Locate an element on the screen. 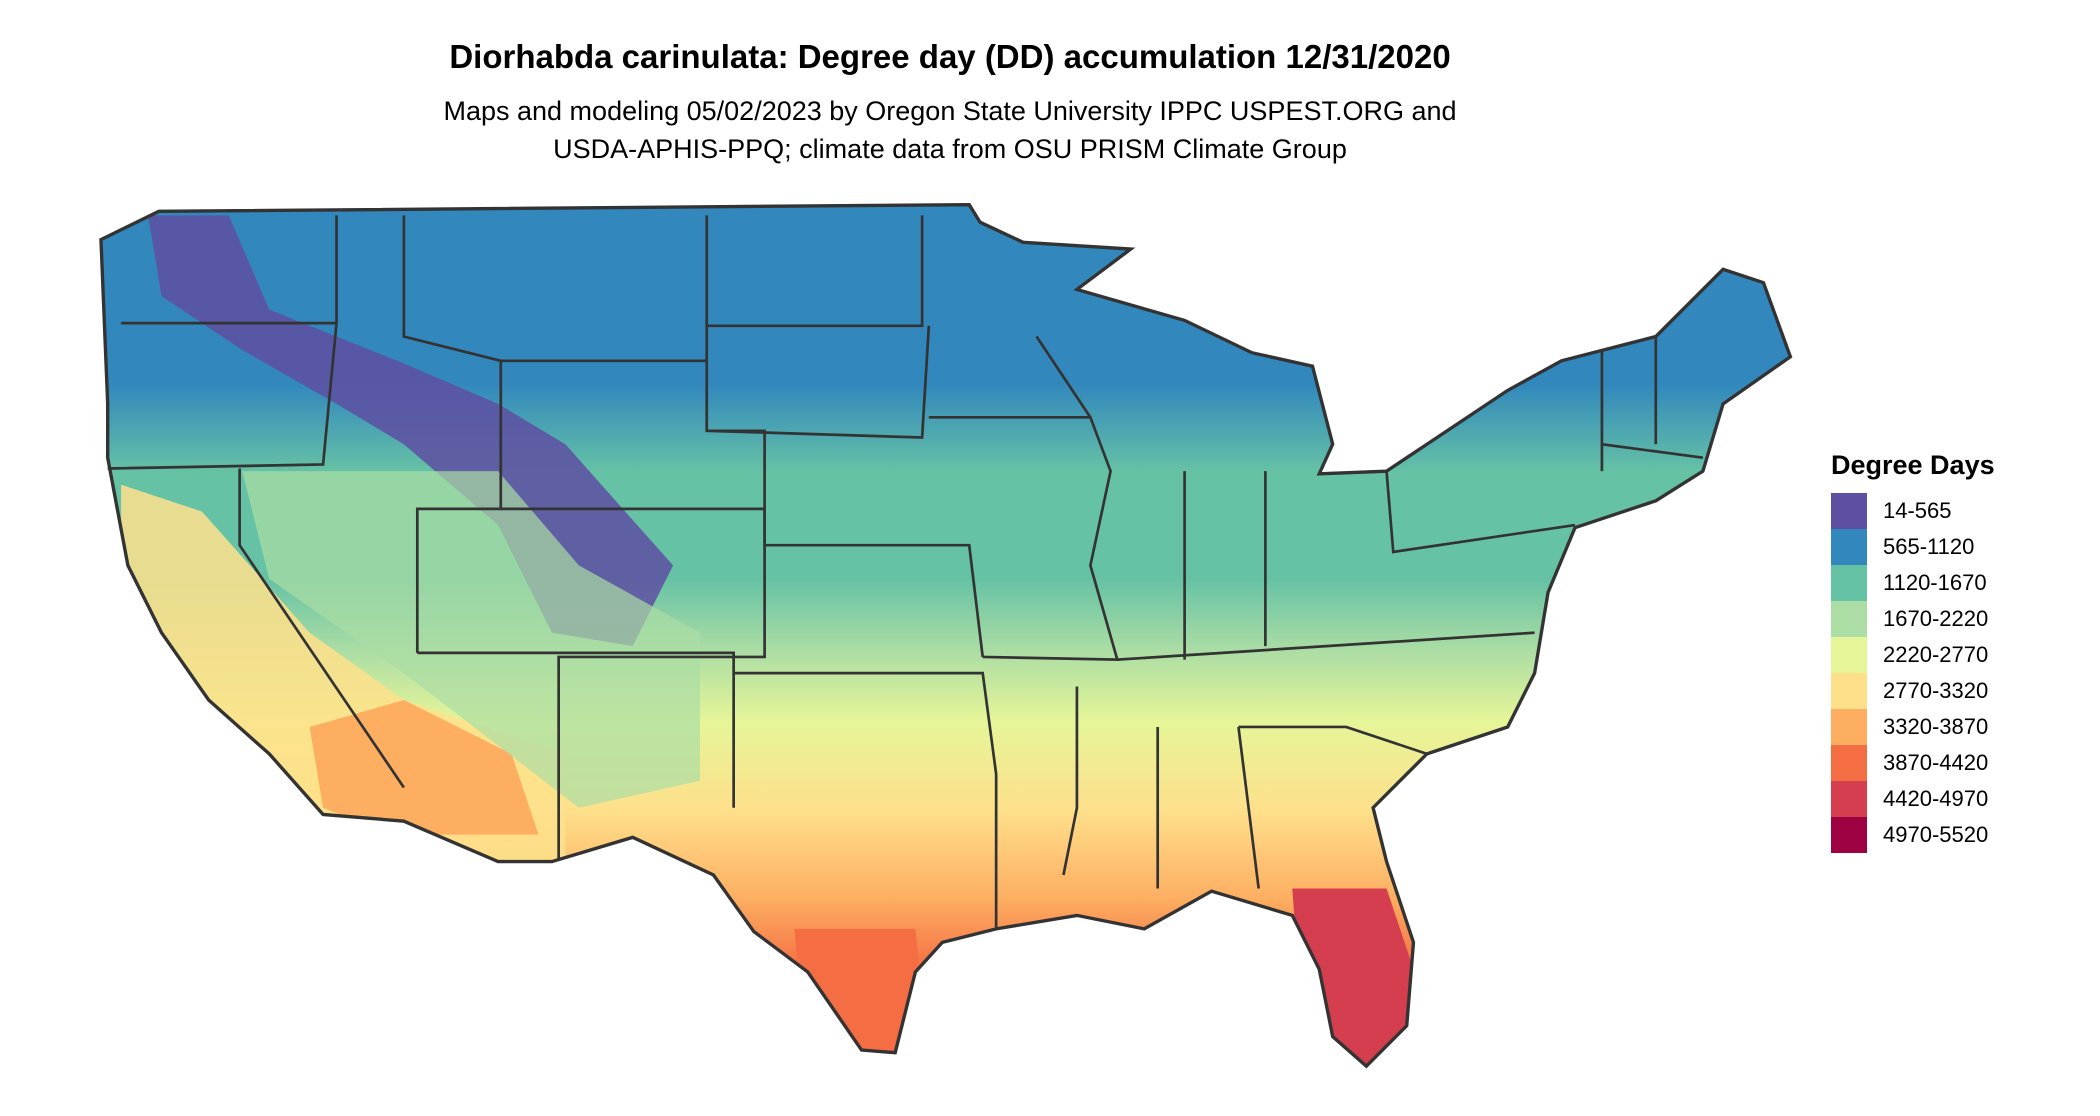  legend-label: 4420-4970 is located at coordinates (1936, 798).